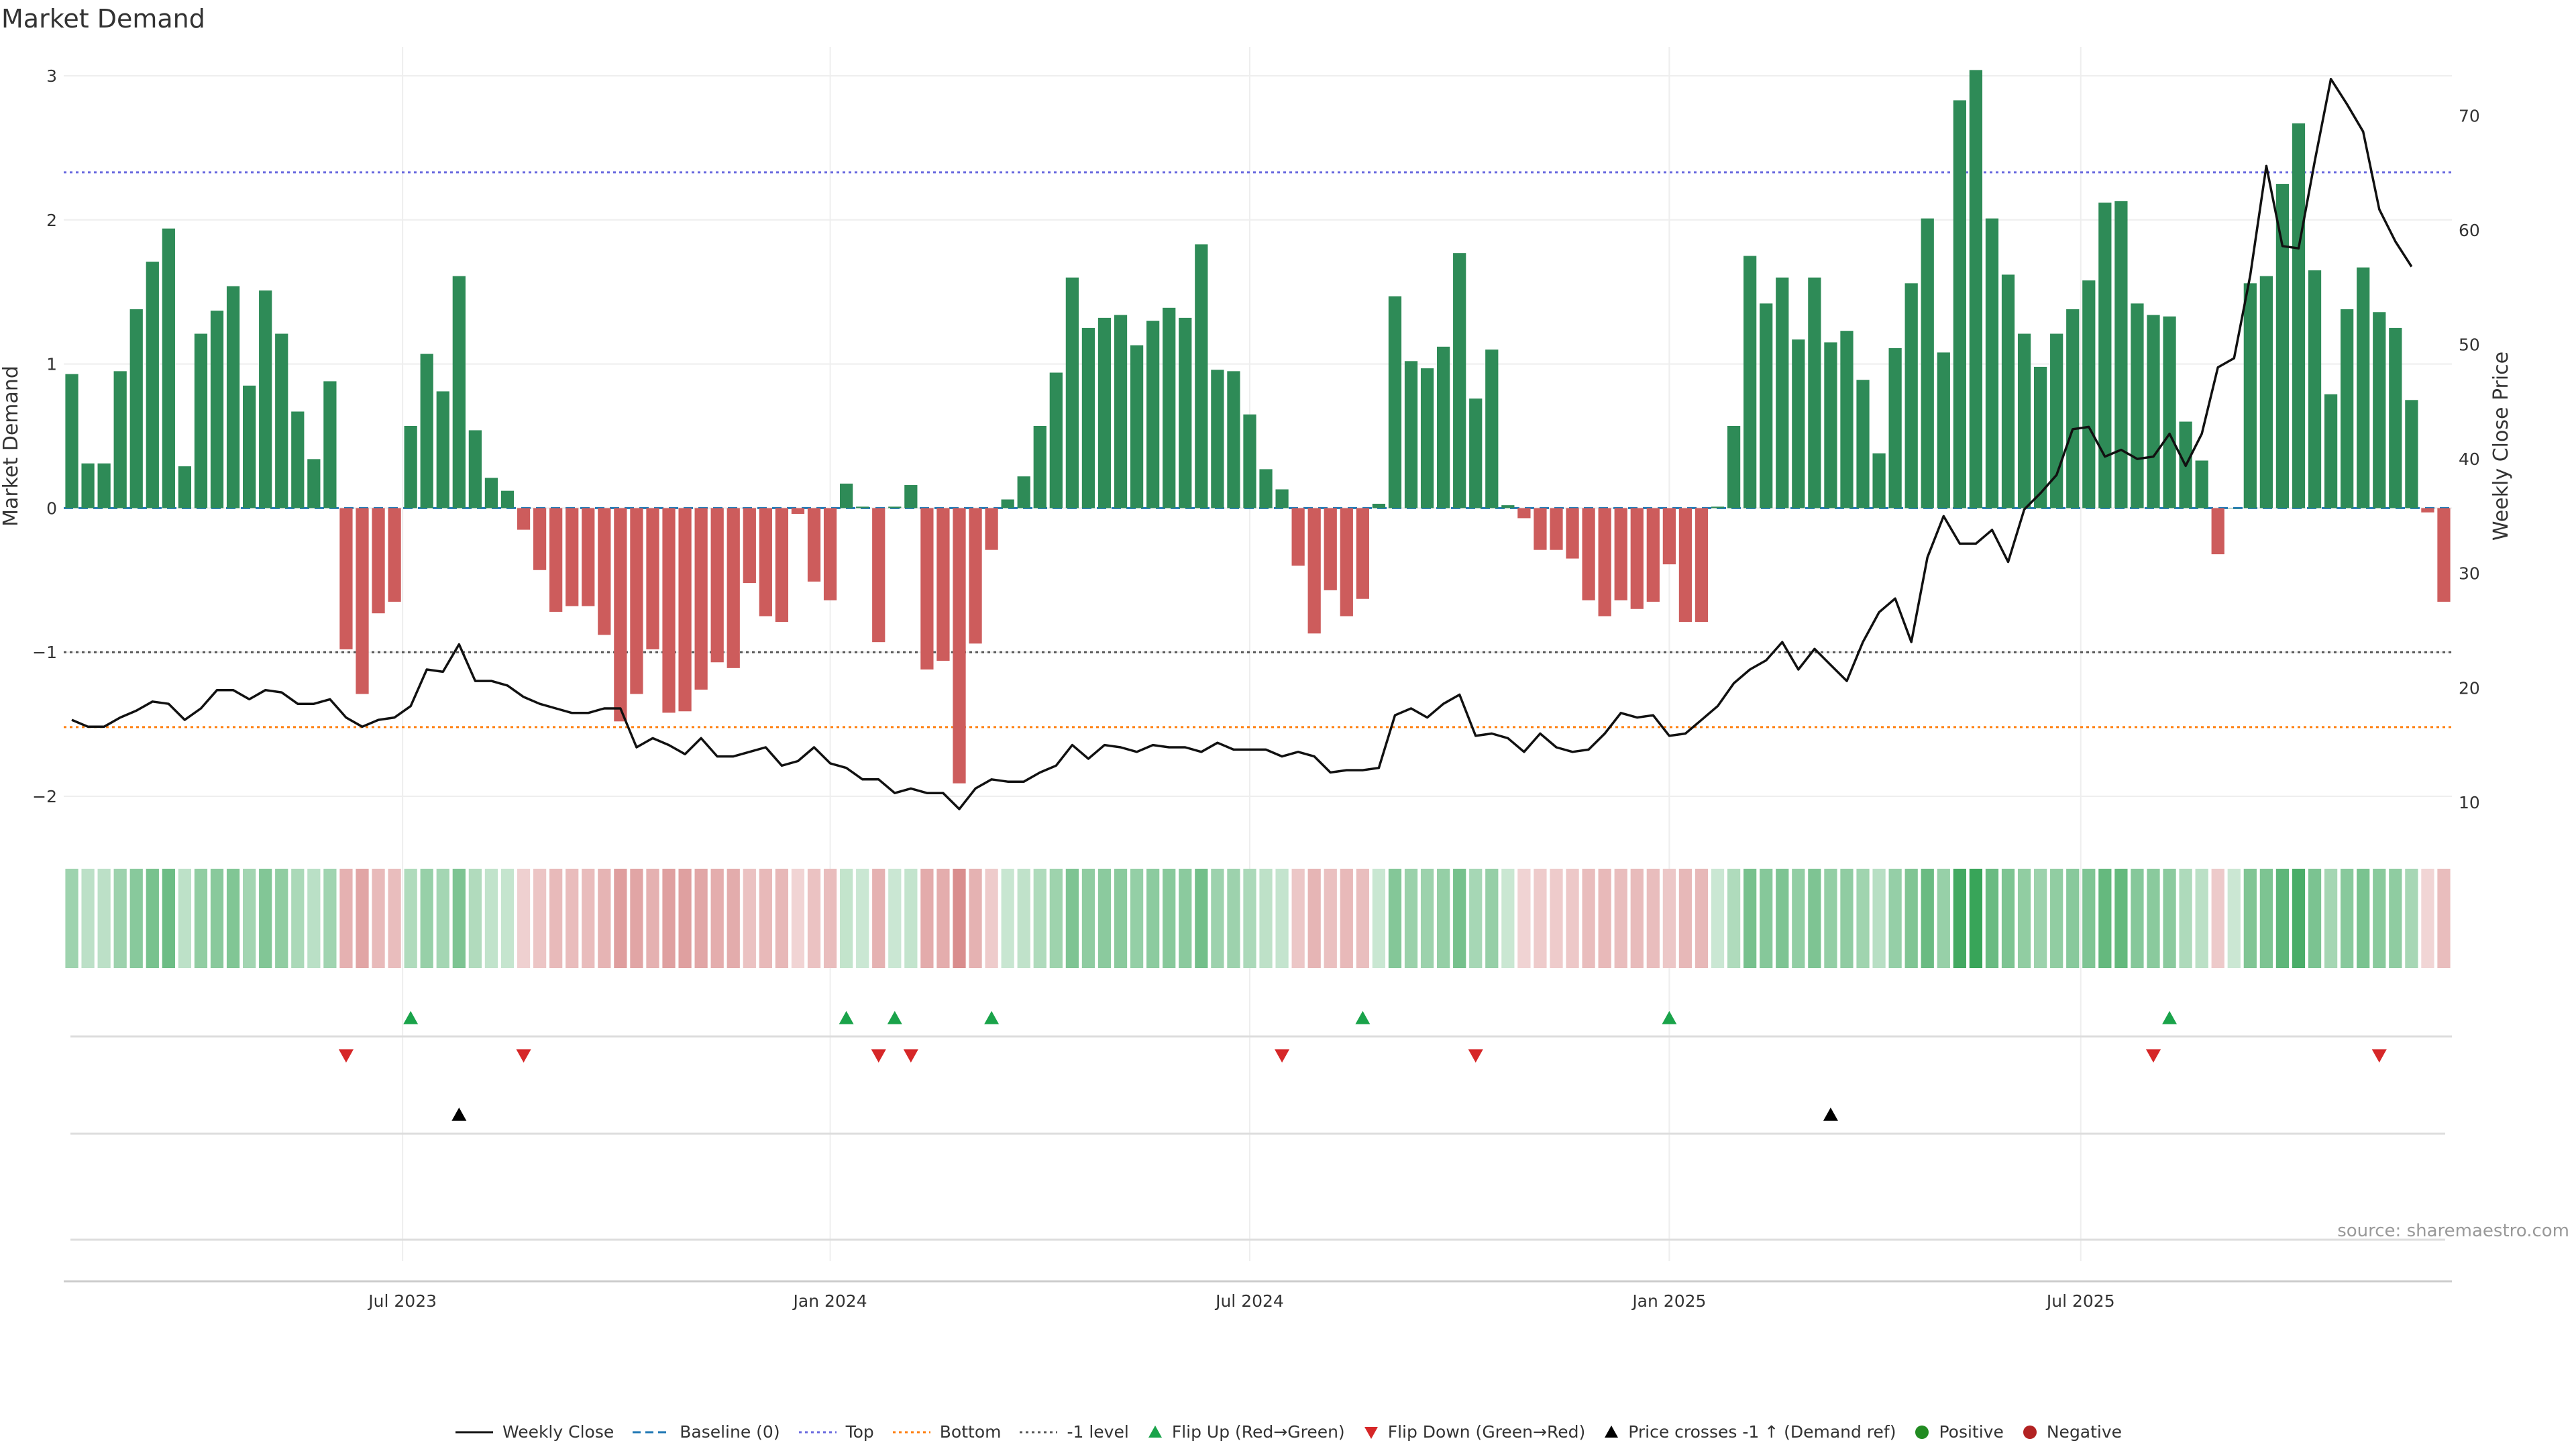  What do you see at coordinates (1258, 1432) in the screenshot?
I see `legend-label: Flip Up (Red→Green)` at bounding box center [1258, 1432].